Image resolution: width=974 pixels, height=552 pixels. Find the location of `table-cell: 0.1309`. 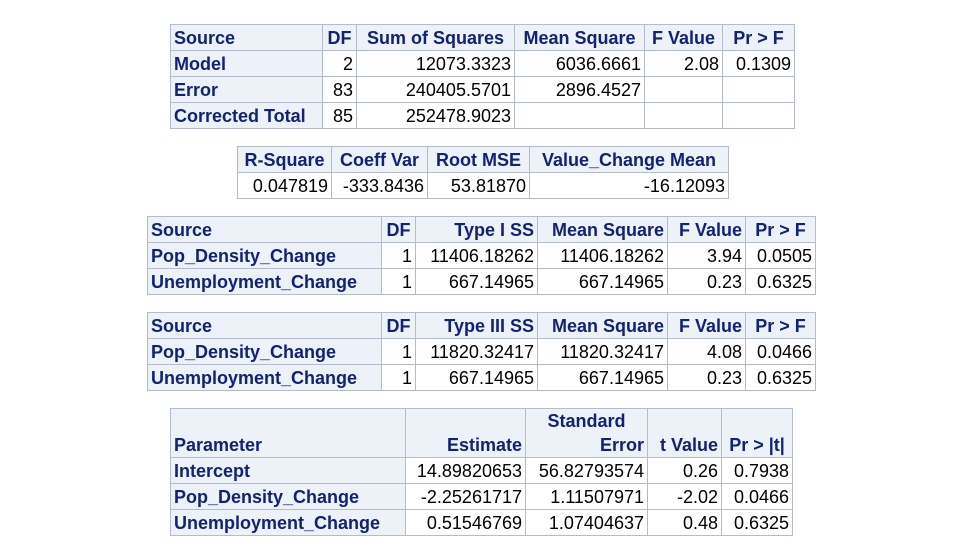

table-cell: 0.1309 is located at coordinates (758, 63).